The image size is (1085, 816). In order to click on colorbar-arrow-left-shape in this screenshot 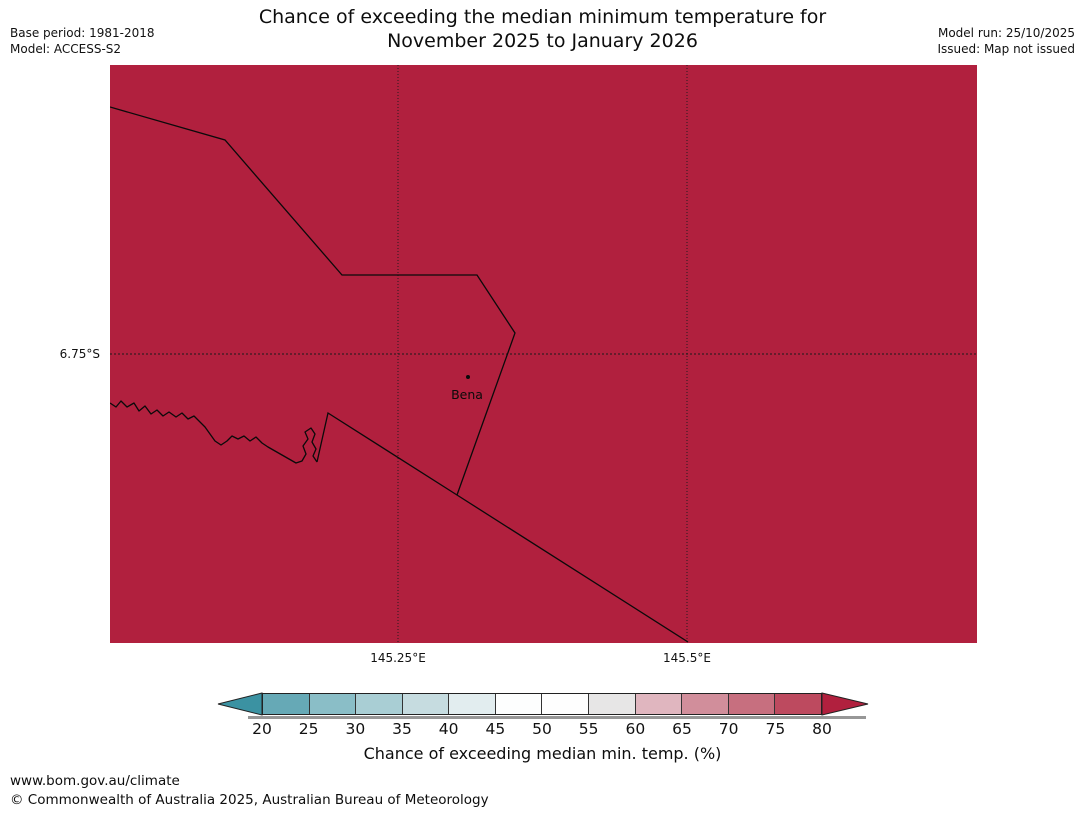, I will do `click(240, 704)`.